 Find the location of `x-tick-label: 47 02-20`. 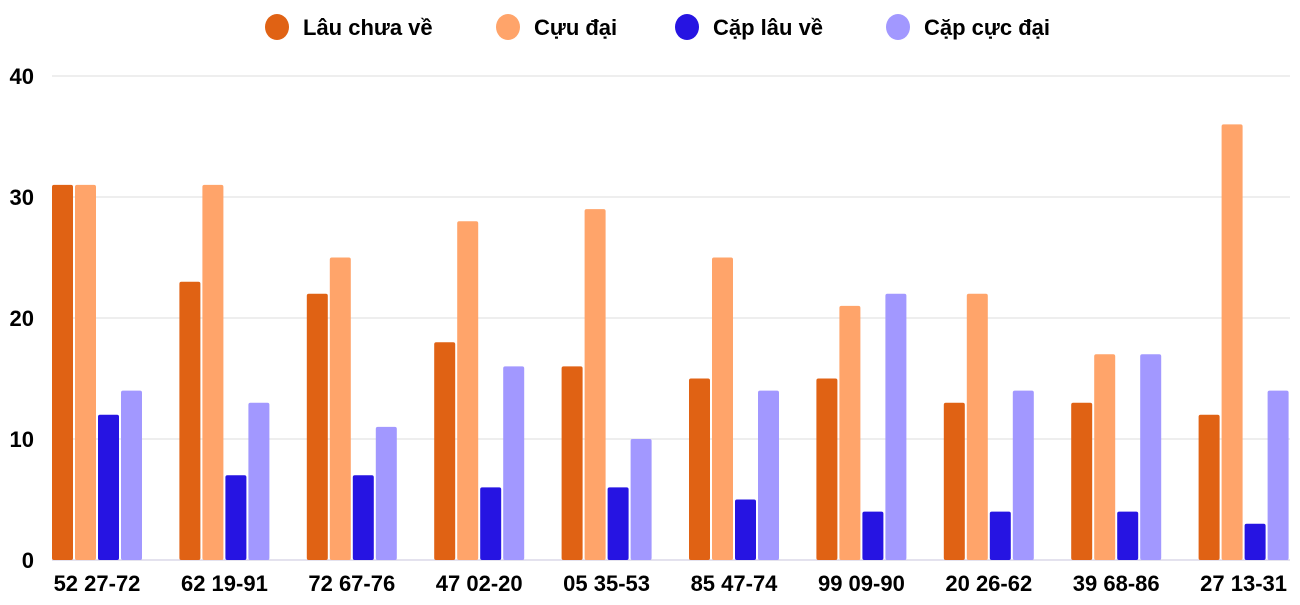

x-tick-label: 47 02-20 is located at coordinates (479, 583).